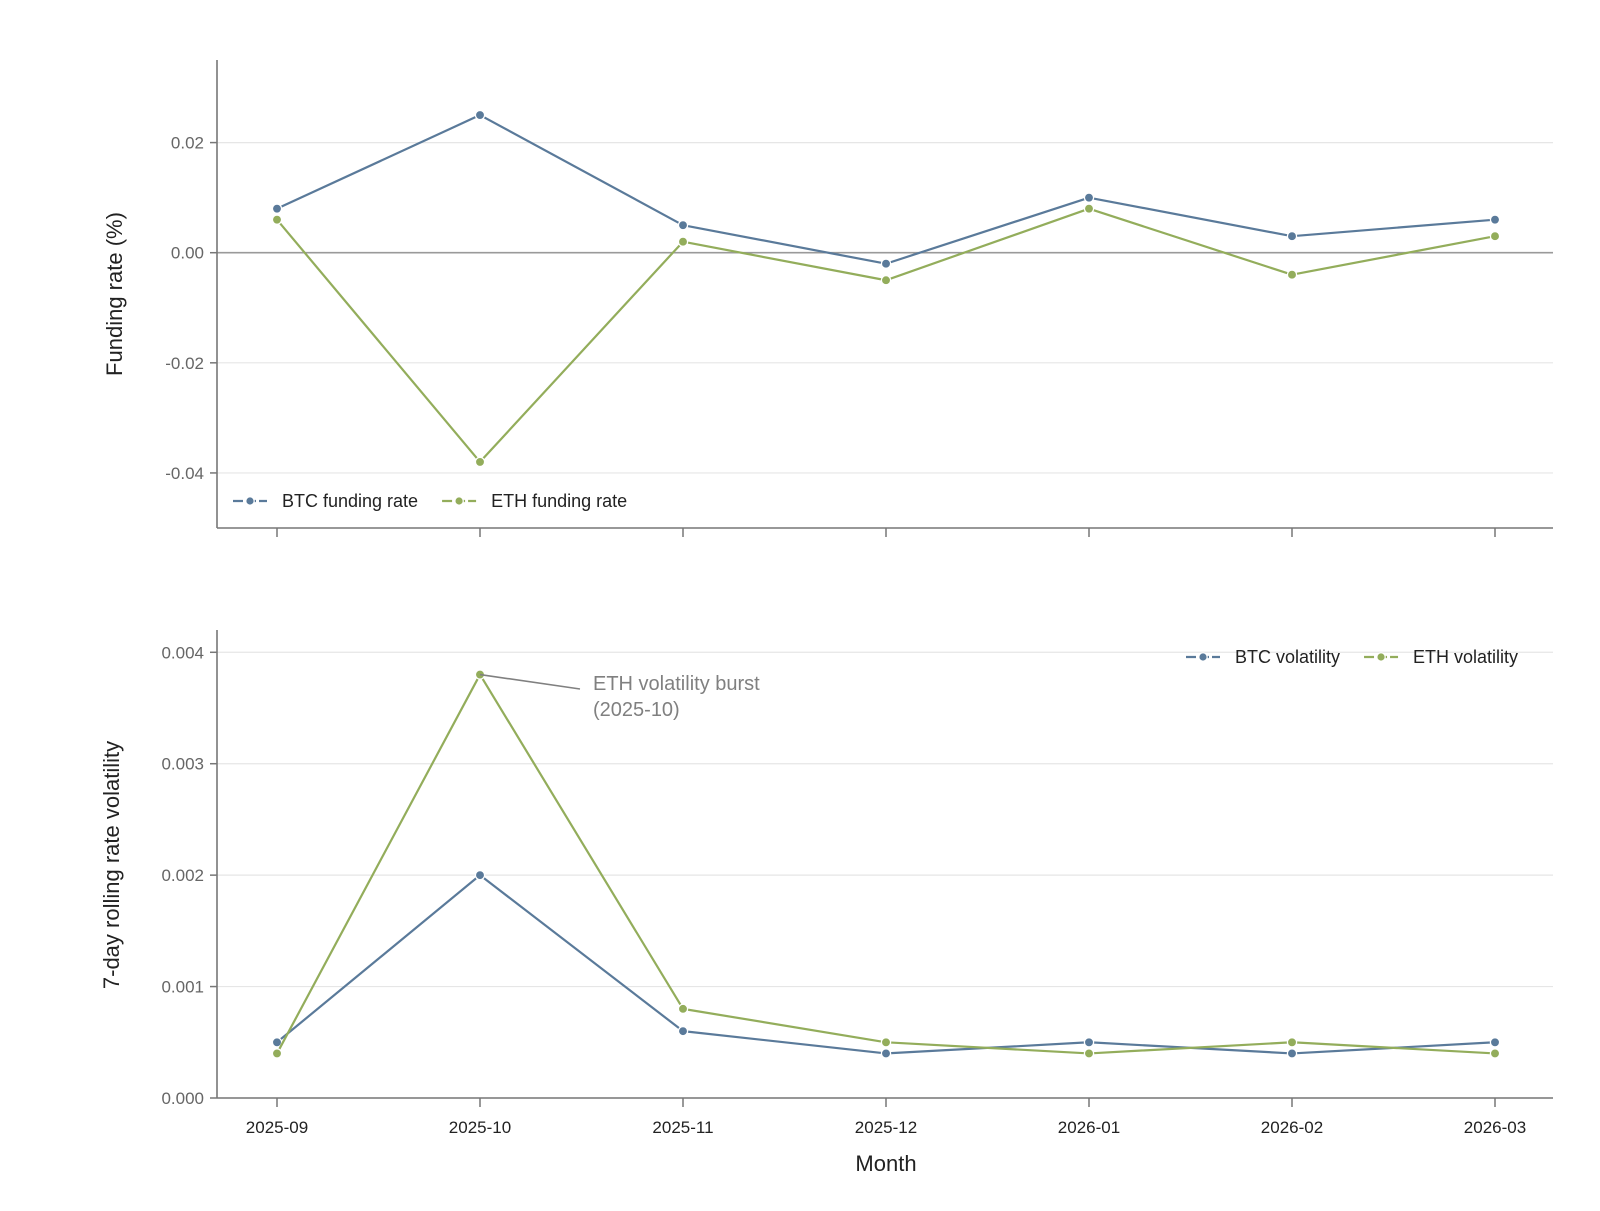 Image resolution: width=1600 pixels, height=1211 pixels. What do you see at coordinates (187, 143) in the screenshot?
I see `y-tick-label: 0.02` at bounding box center [187, 143].